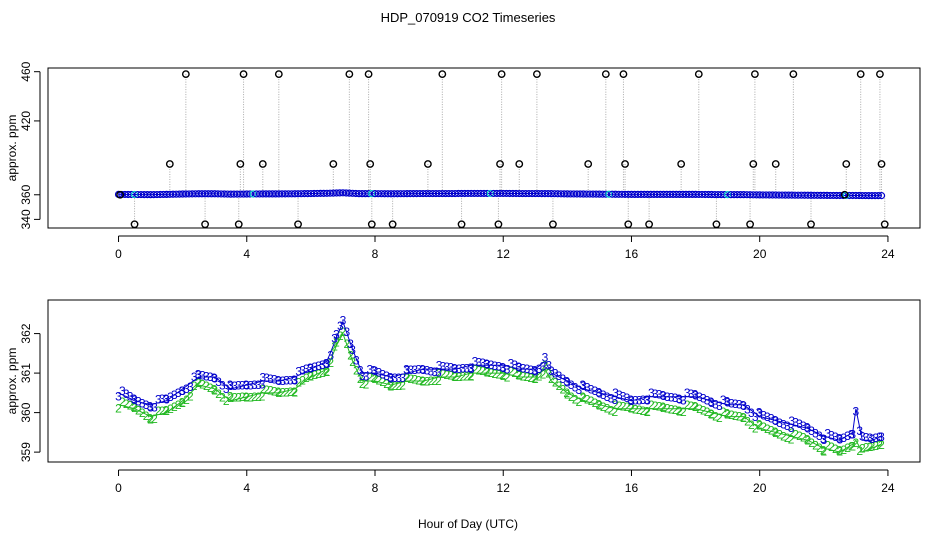 This screenshot has height=540, width=936. I want to click on bottom-y-tick-label: 361, so click(26, 373).